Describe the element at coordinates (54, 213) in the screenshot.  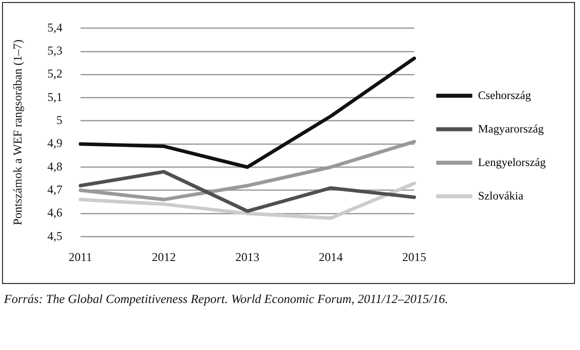
I see `y-tick-label: 4,6` at that location.